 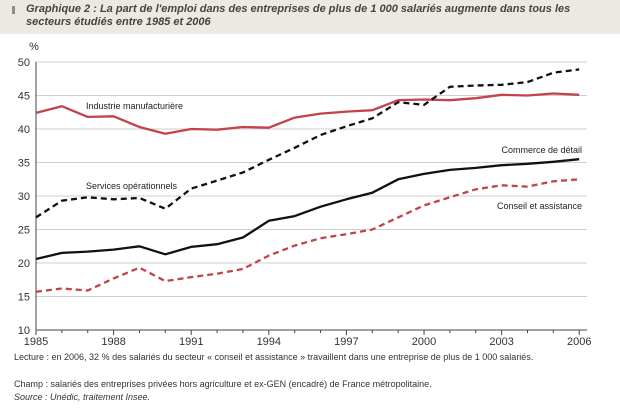 I want to click on y-tick-label-10: 10, so click(x=24, y=331).